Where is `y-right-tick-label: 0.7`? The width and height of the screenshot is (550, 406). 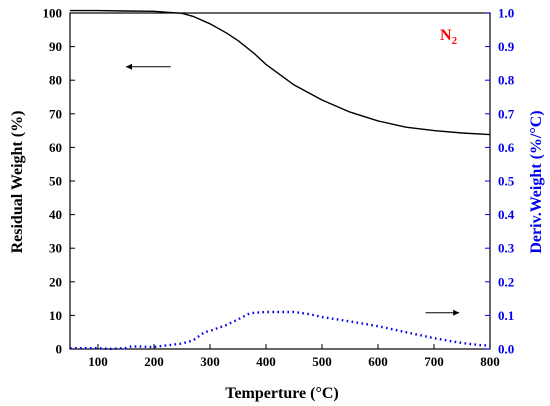 y-right-tick-label: 0.7 is located at coordinates (506, 113).